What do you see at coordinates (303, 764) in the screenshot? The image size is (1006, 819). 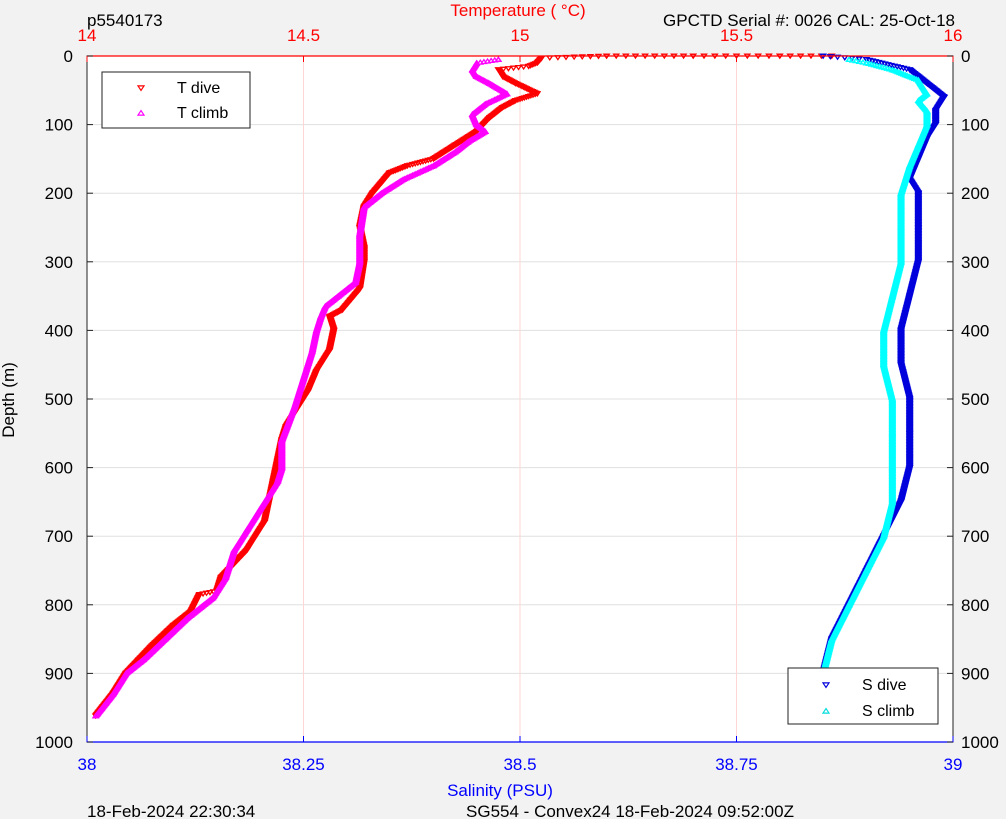 I see `salinity-tick-label: 38.25` at bounding box center [303, 764].